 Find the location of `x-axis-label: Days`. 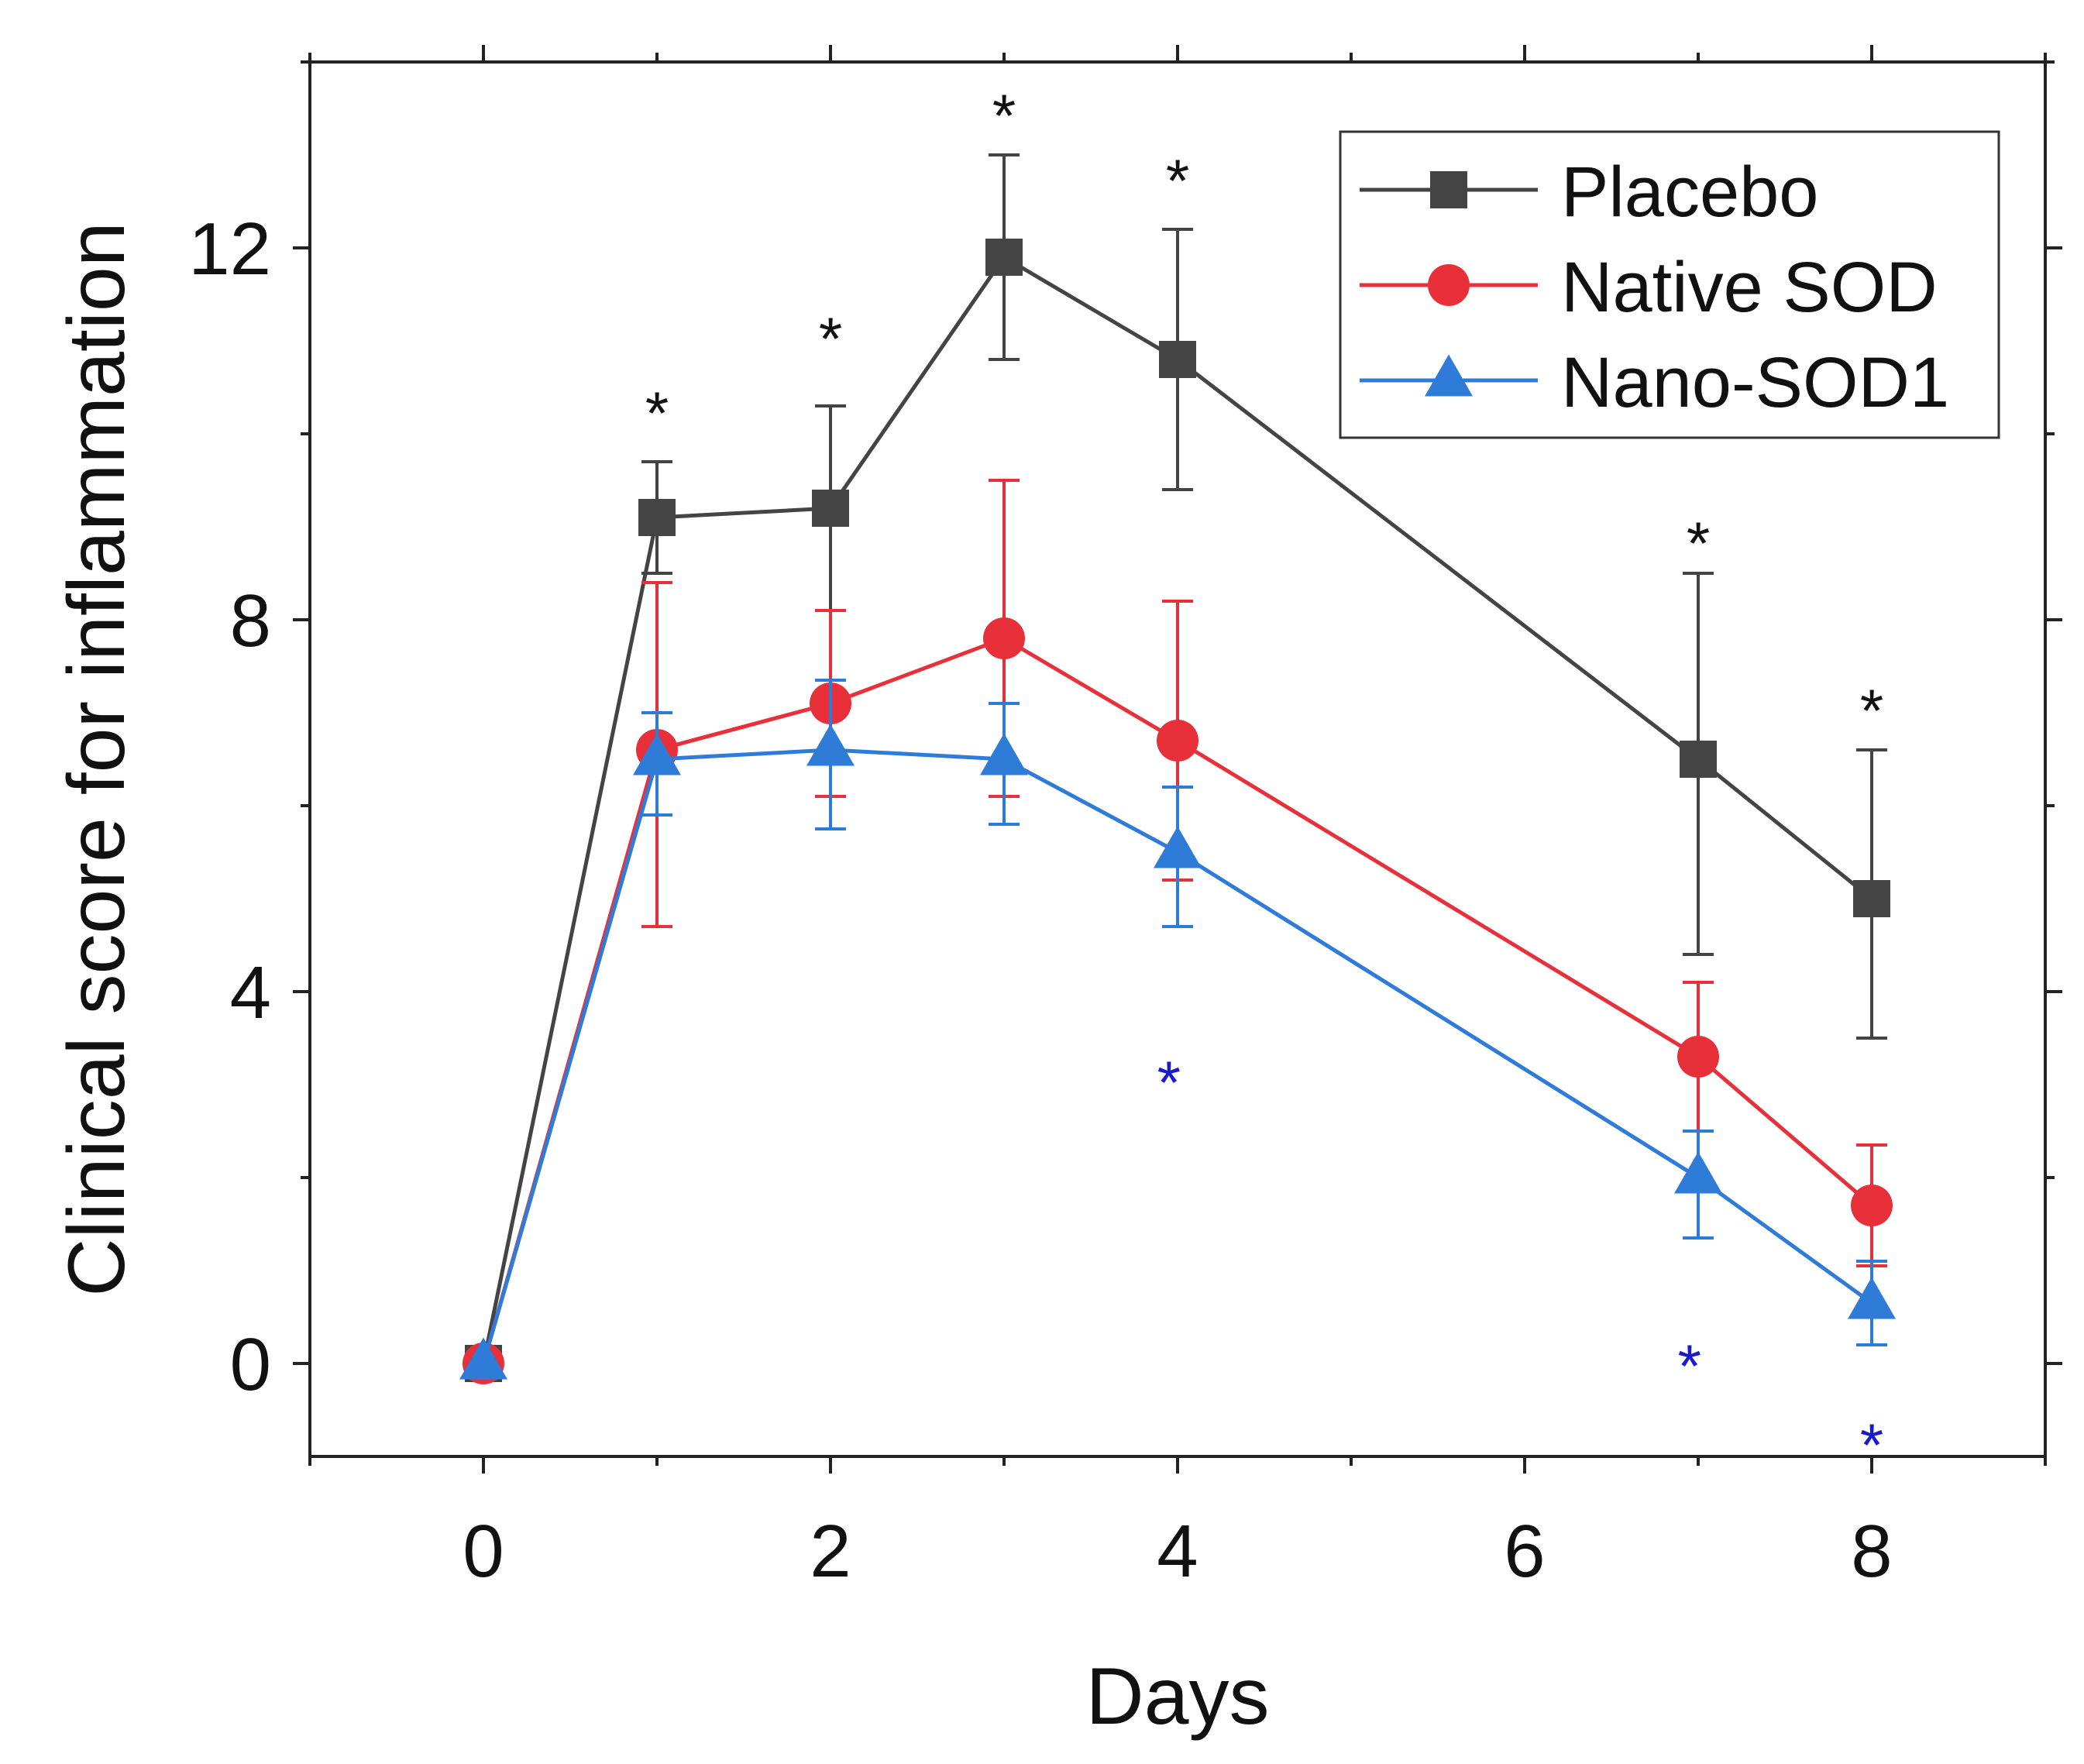

x-axis-label: Days is located at coordinates (1178, 1697).